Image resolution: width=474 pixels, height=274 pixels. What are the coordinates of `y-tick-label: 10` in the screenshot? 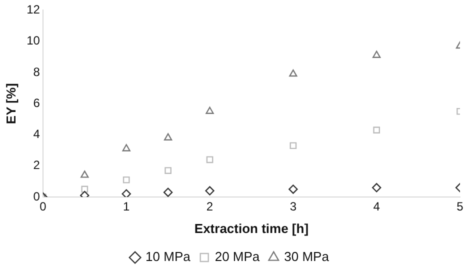 It's located at (33, 41).